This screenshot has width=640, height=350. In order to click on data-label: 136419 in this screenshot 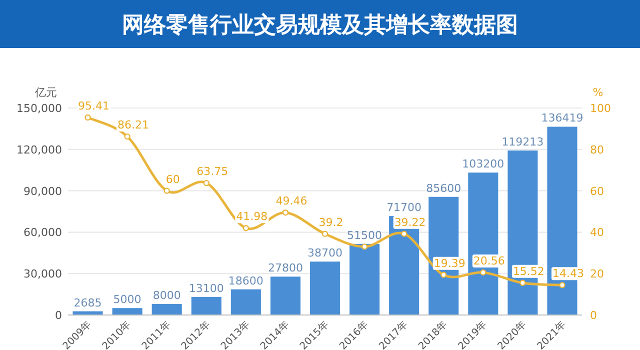, I will do `click(562, 118)`.